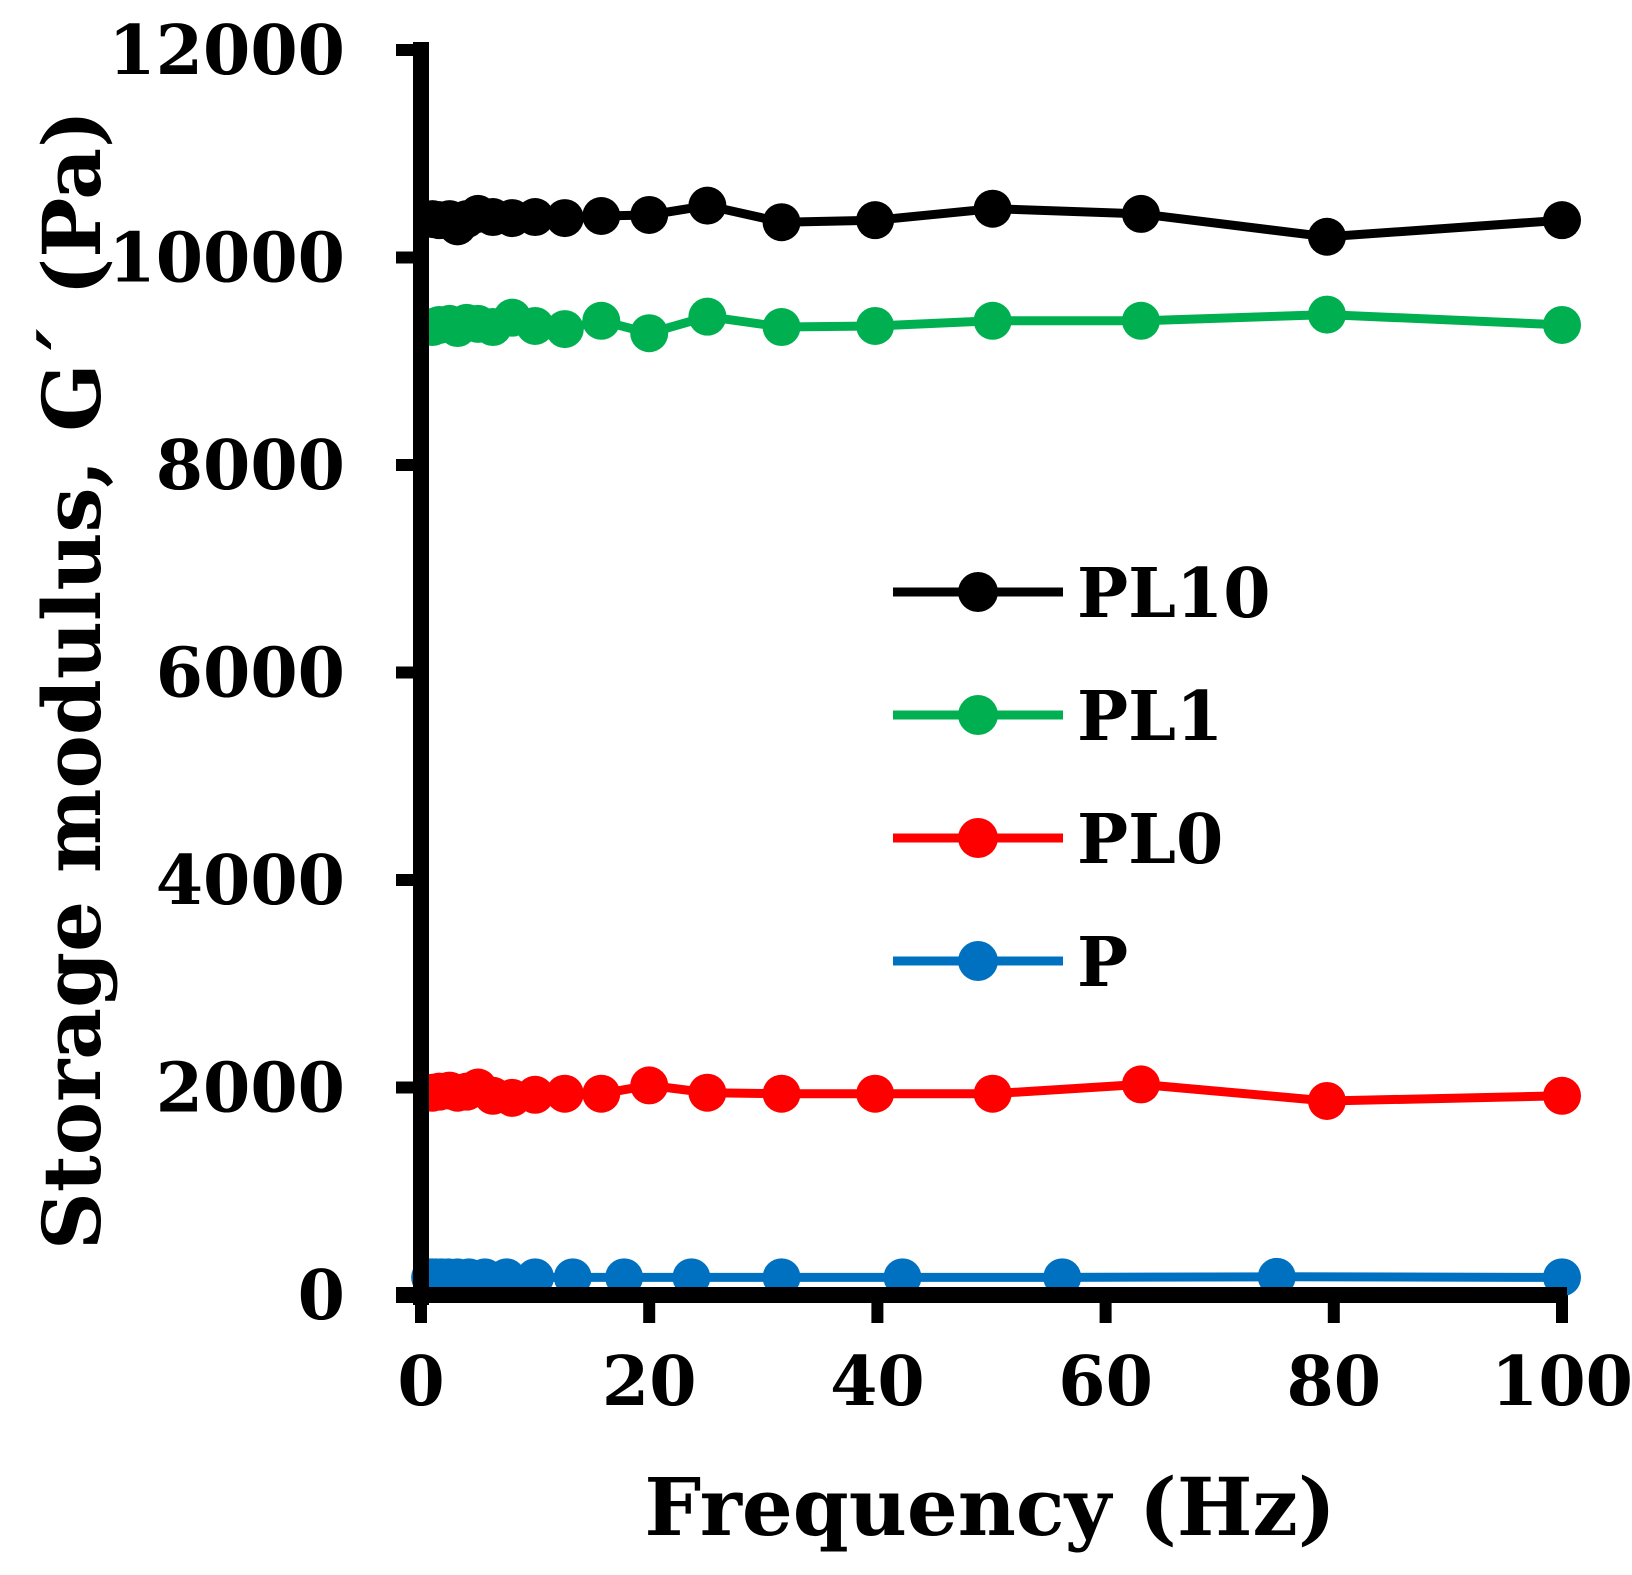  What do you see at coordinates (1082, 778) in the screenshot?
I see `legend: PL10 PL1 PL0 P` at bounding box center [1082, 778].